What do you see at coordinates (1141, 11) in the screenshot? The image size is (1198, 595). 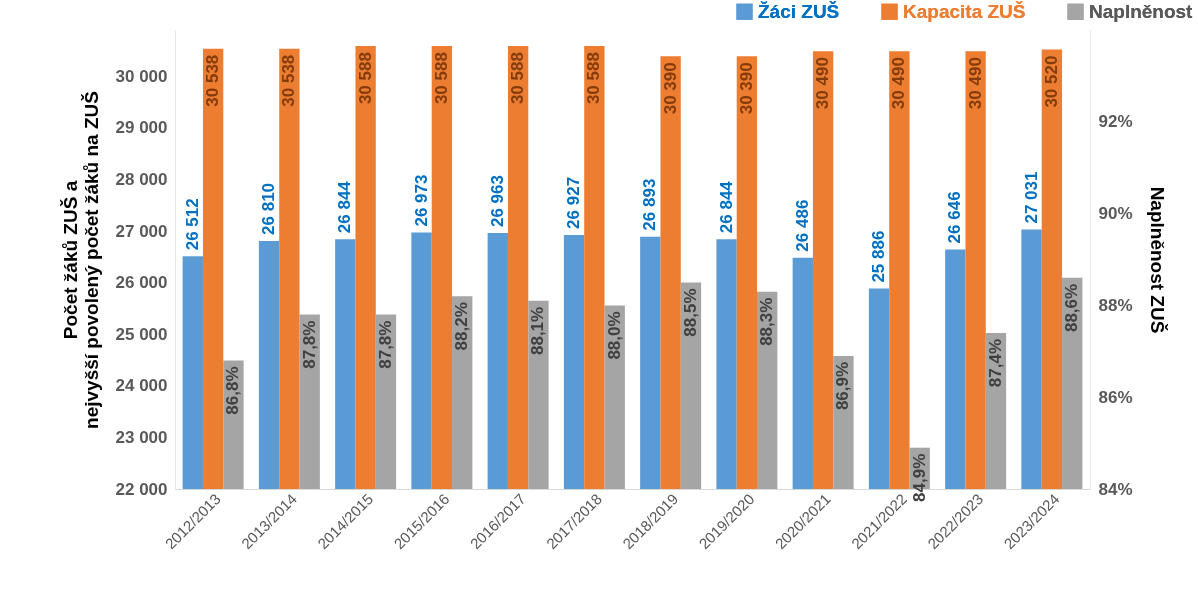 I see `legend-label: Naplněnost` at bounding box center [1141, 11].